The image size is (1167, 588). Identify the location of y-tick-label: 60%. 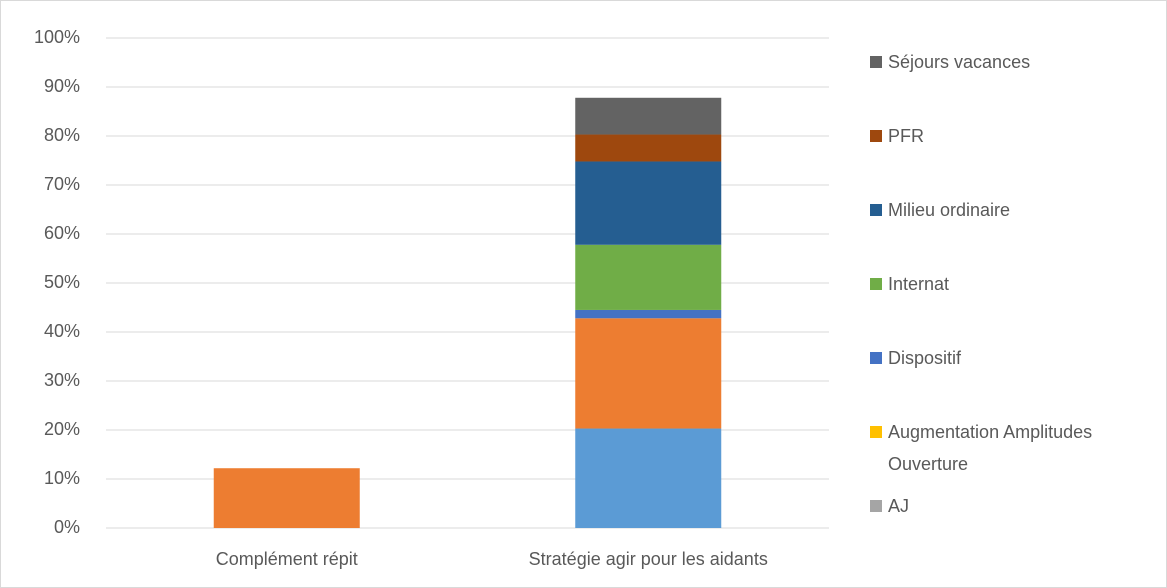
(62, 233).